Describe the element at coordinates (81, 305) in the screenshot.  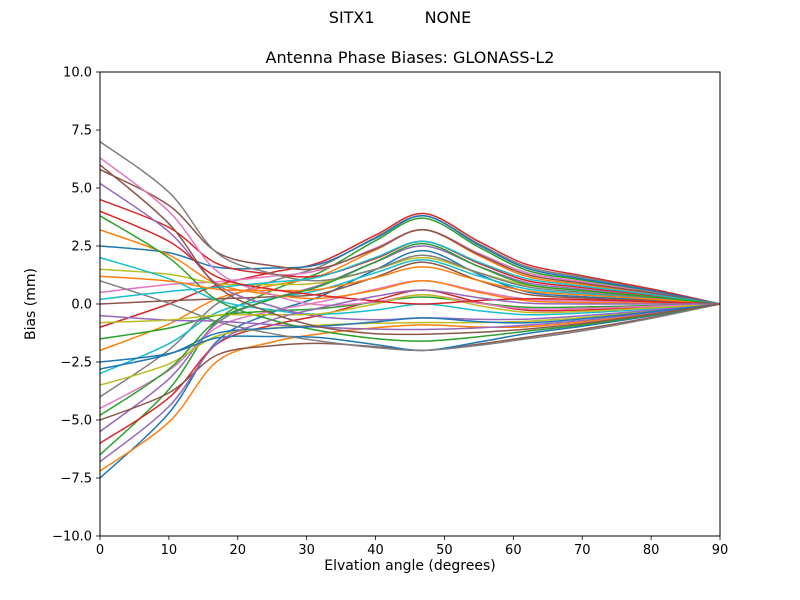
I see `y-tick-label: 0.0` at that location.